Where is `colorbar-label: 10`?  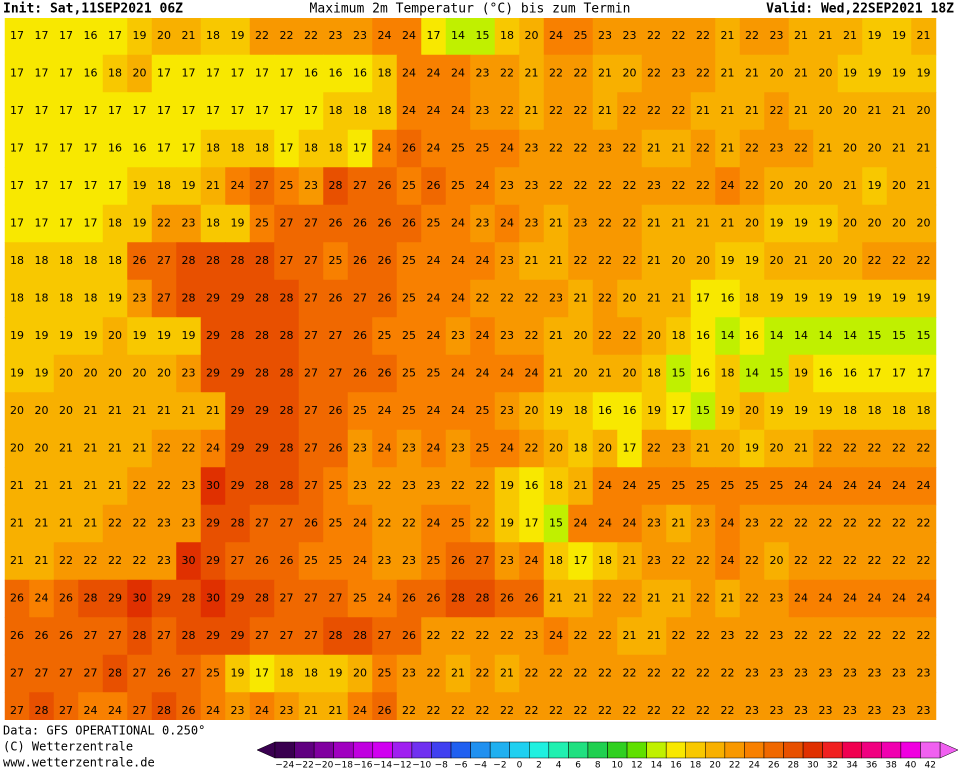
colorbar-label: 10 is located at coordinates (618, 766).